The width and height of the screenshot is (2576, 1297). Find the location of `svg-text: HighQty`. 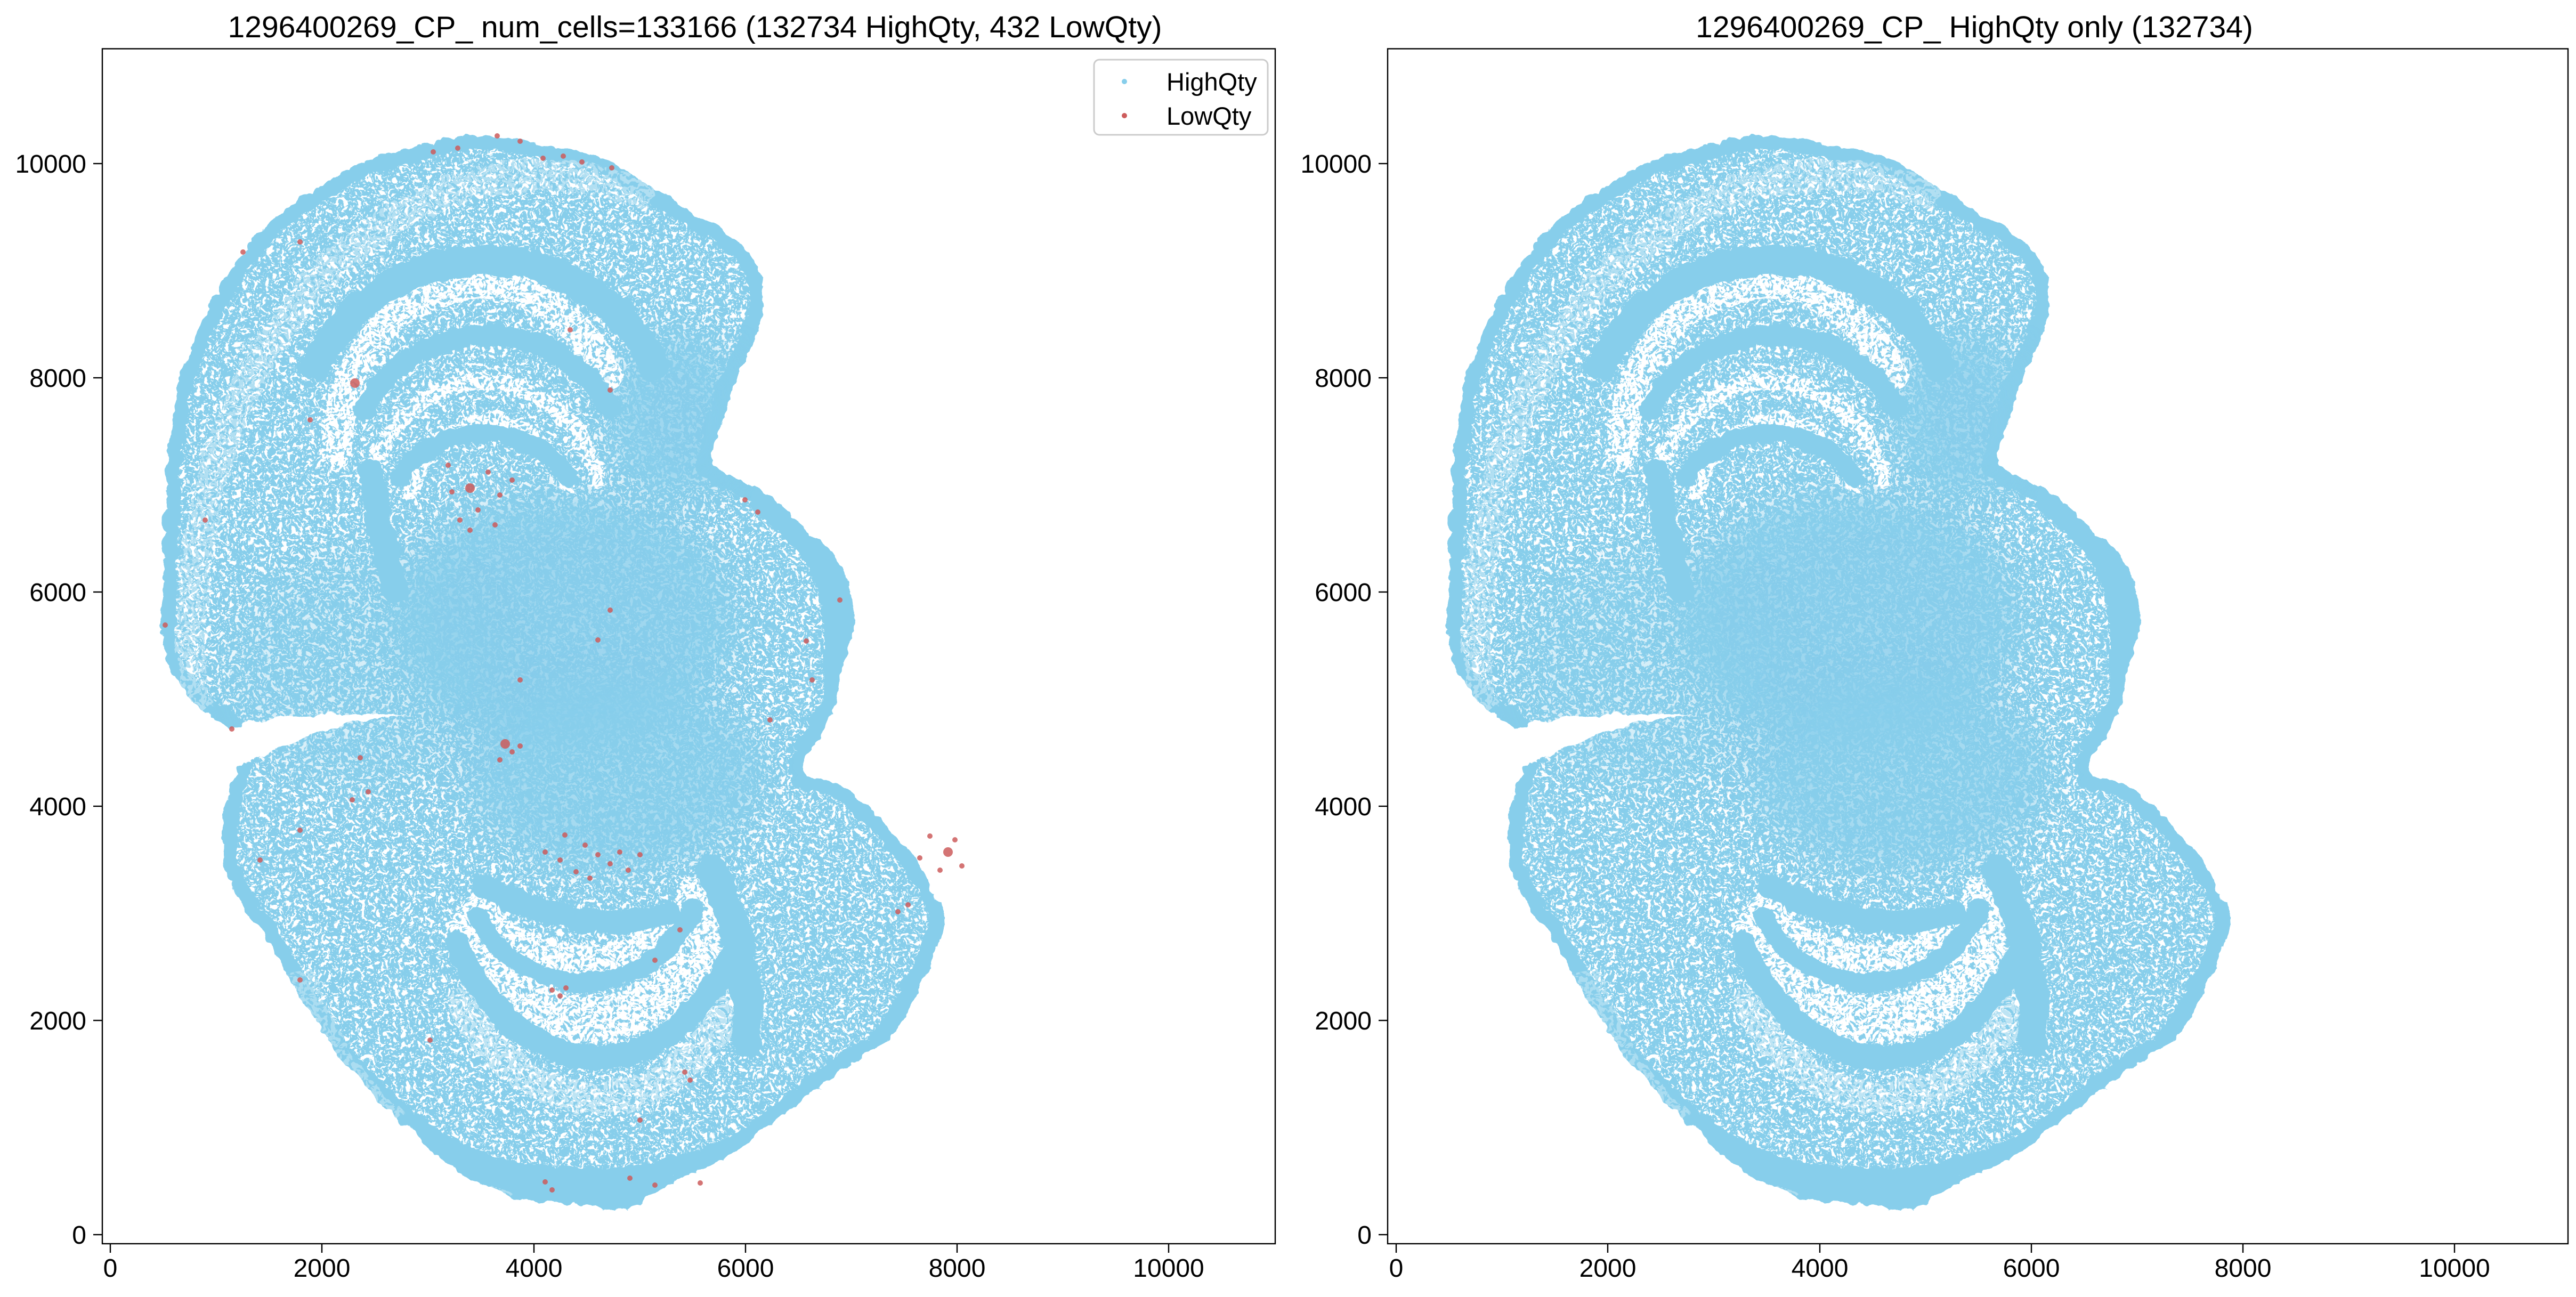

svg-text: HighQty is located at coordinates (1212, 82).